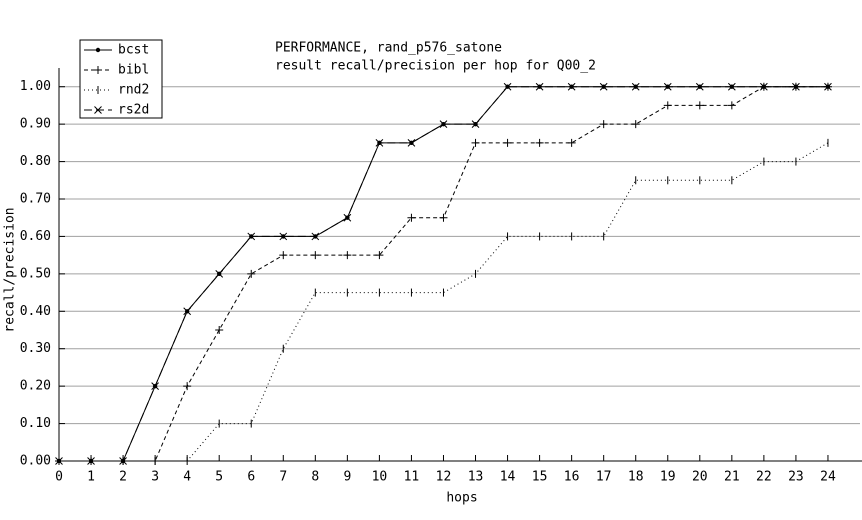  I want to click on legend-label: rnd2, so click(133, 90).